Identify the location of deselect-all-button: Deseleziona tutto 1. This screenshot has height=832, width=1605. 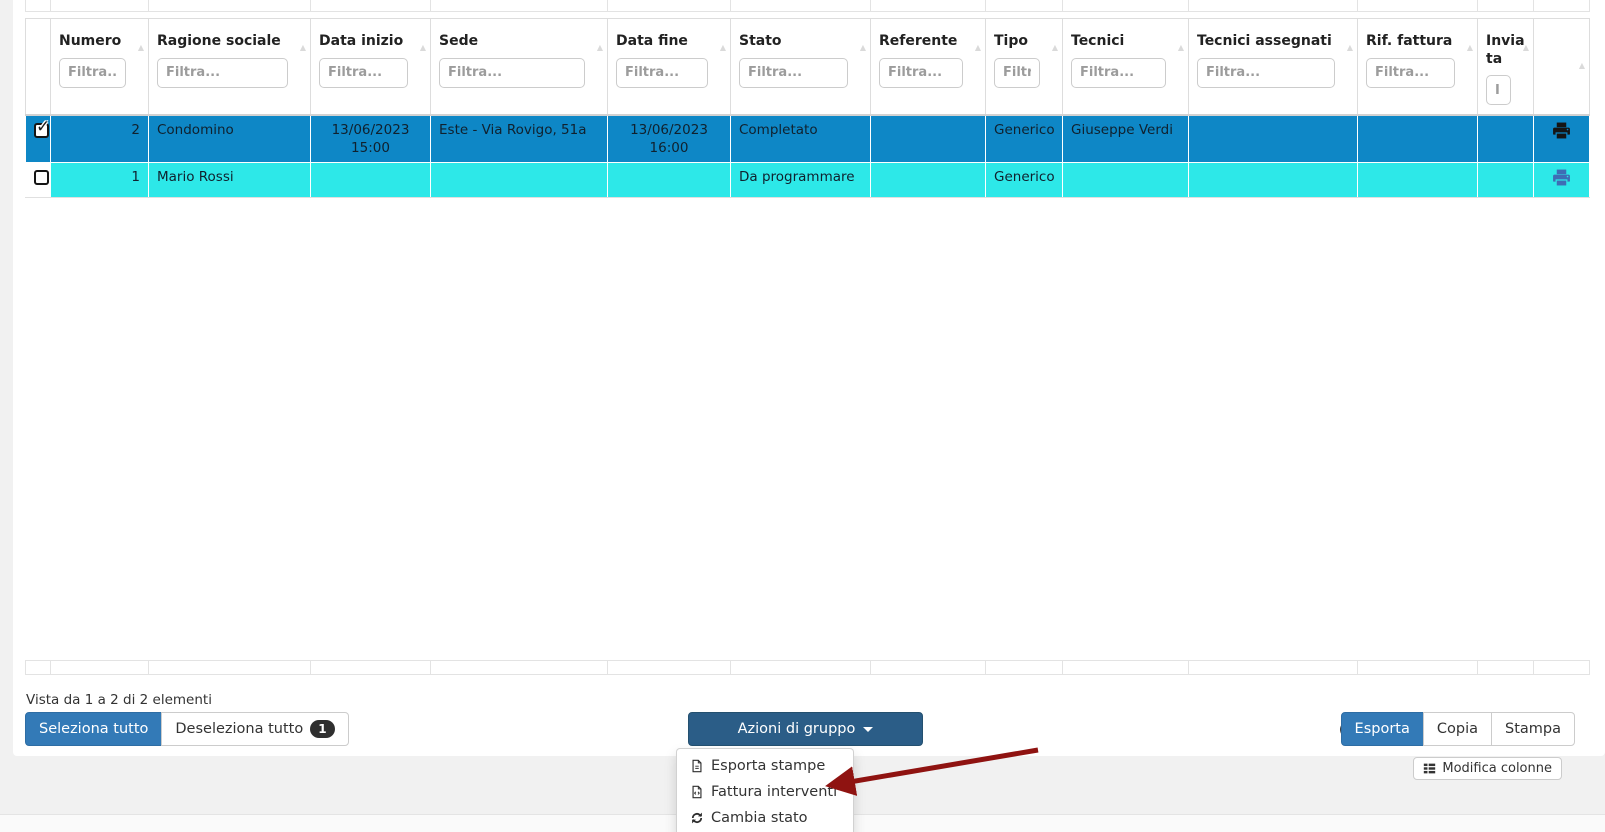
(255, 729).